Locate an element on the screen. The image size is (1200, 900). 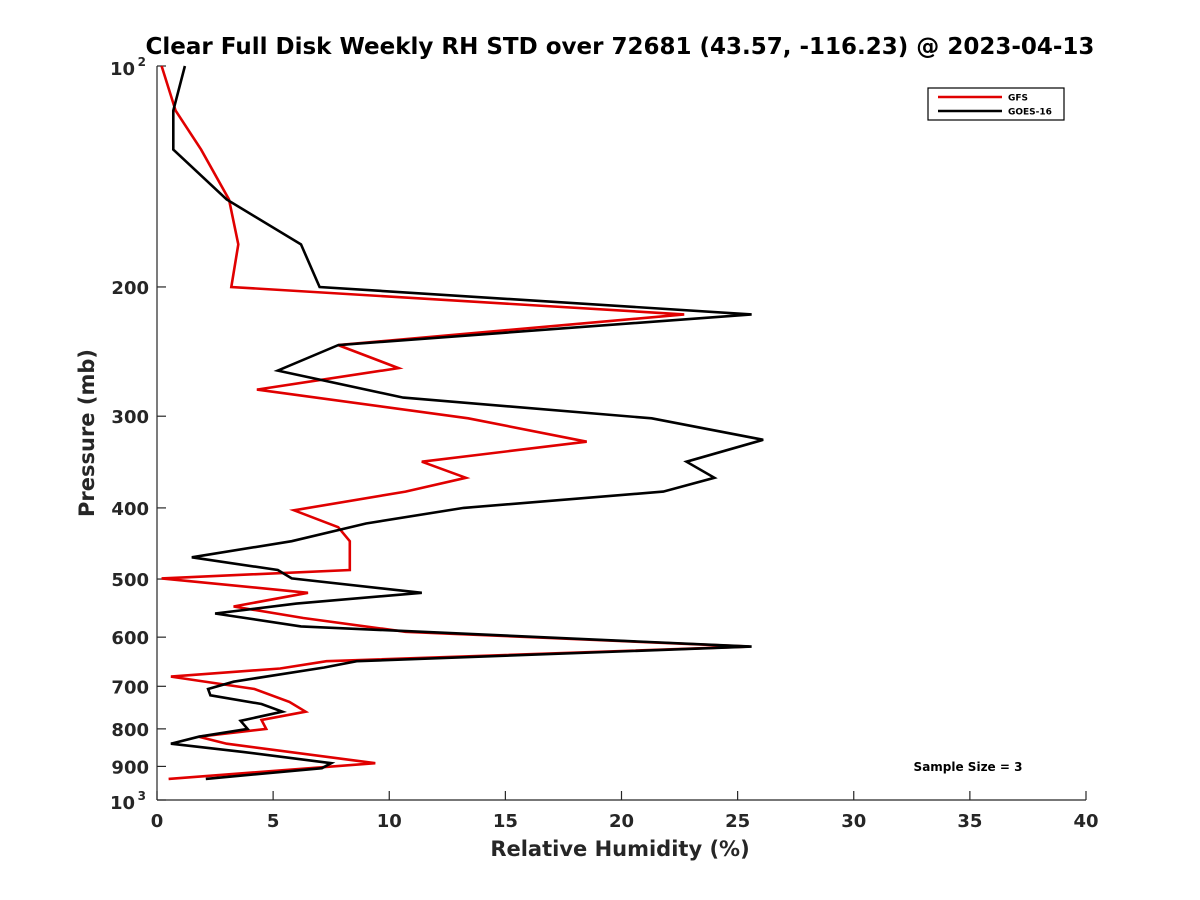
legend: GFS GOES-16 is located at coordinates (996, 104).